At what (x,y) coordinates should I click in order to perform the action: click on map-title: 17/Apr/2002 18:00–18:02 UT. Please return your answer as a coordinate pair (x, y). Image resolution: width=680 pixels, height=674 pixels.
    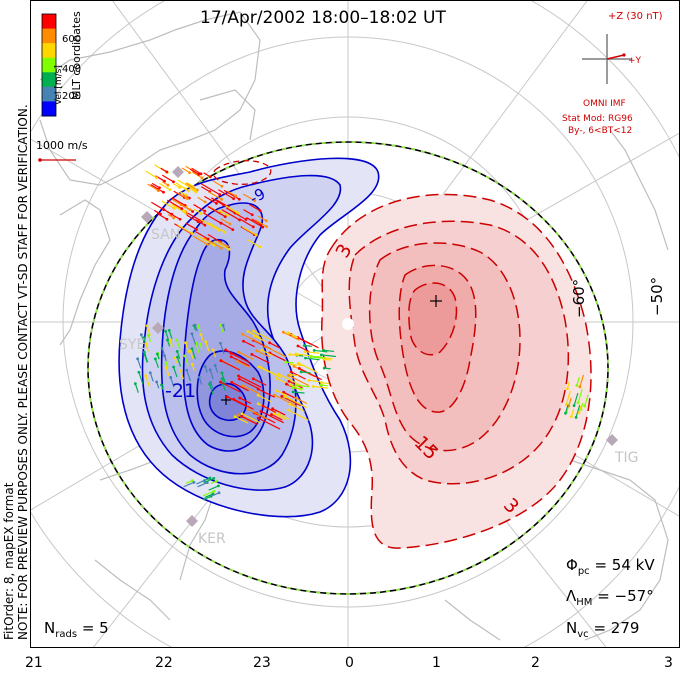
    Looking at the image, I should click on (323, 18).